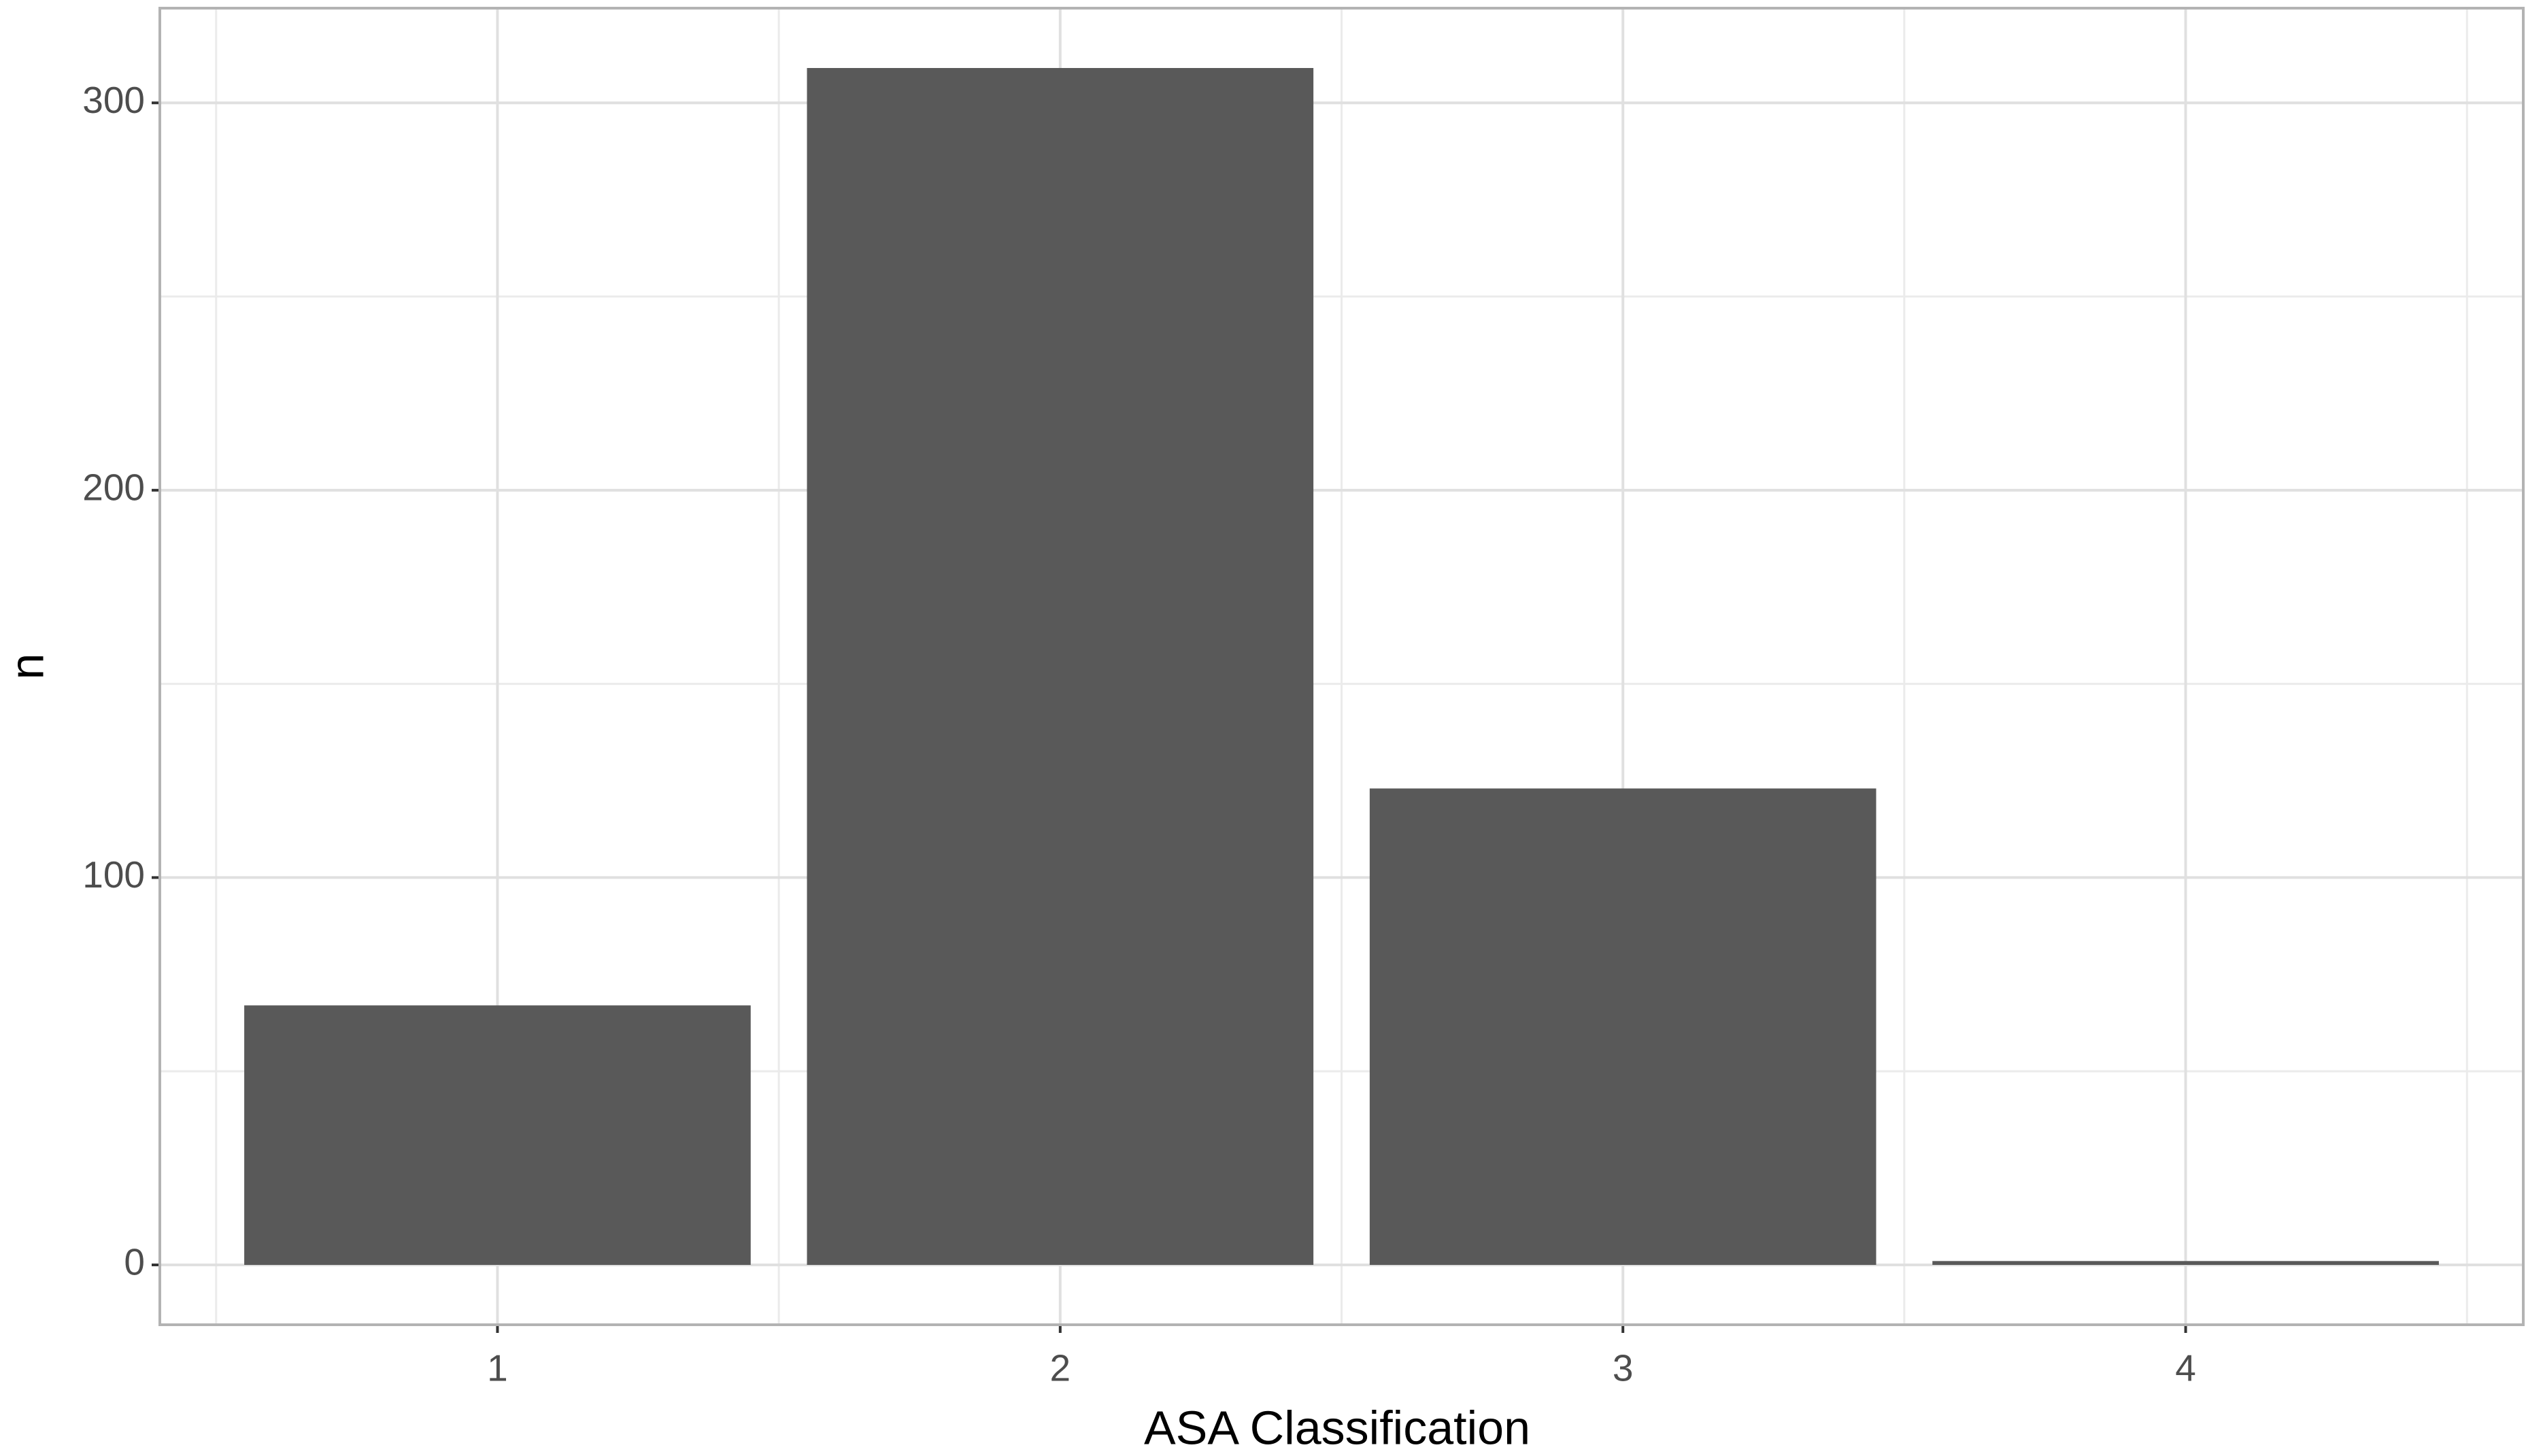  What do you see at coordinates (1060, 1368) in the screenshot?
I see `x-tick-label: 2` at bounding box center [1060, 1368].